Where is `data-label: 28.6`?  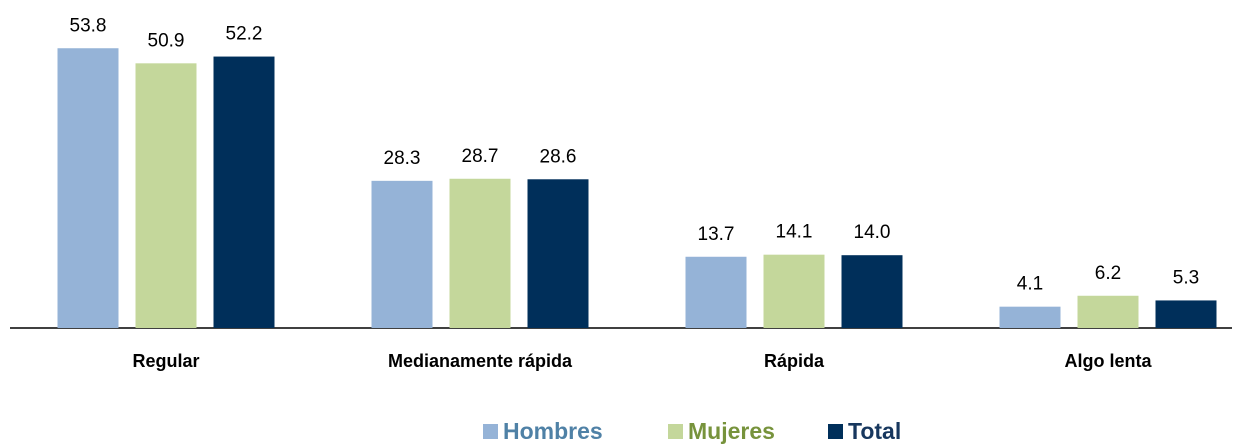
data-label: 28.6 is located at coordinates (558, 156).